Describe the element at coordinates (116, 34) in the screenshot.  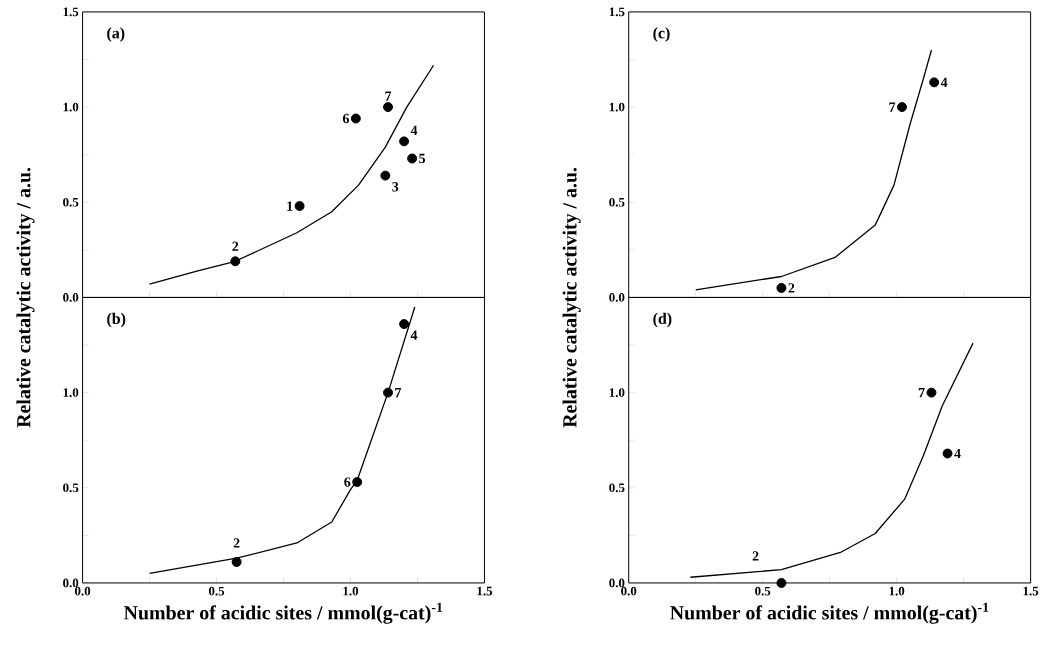
I see `text: (a)` at that location.